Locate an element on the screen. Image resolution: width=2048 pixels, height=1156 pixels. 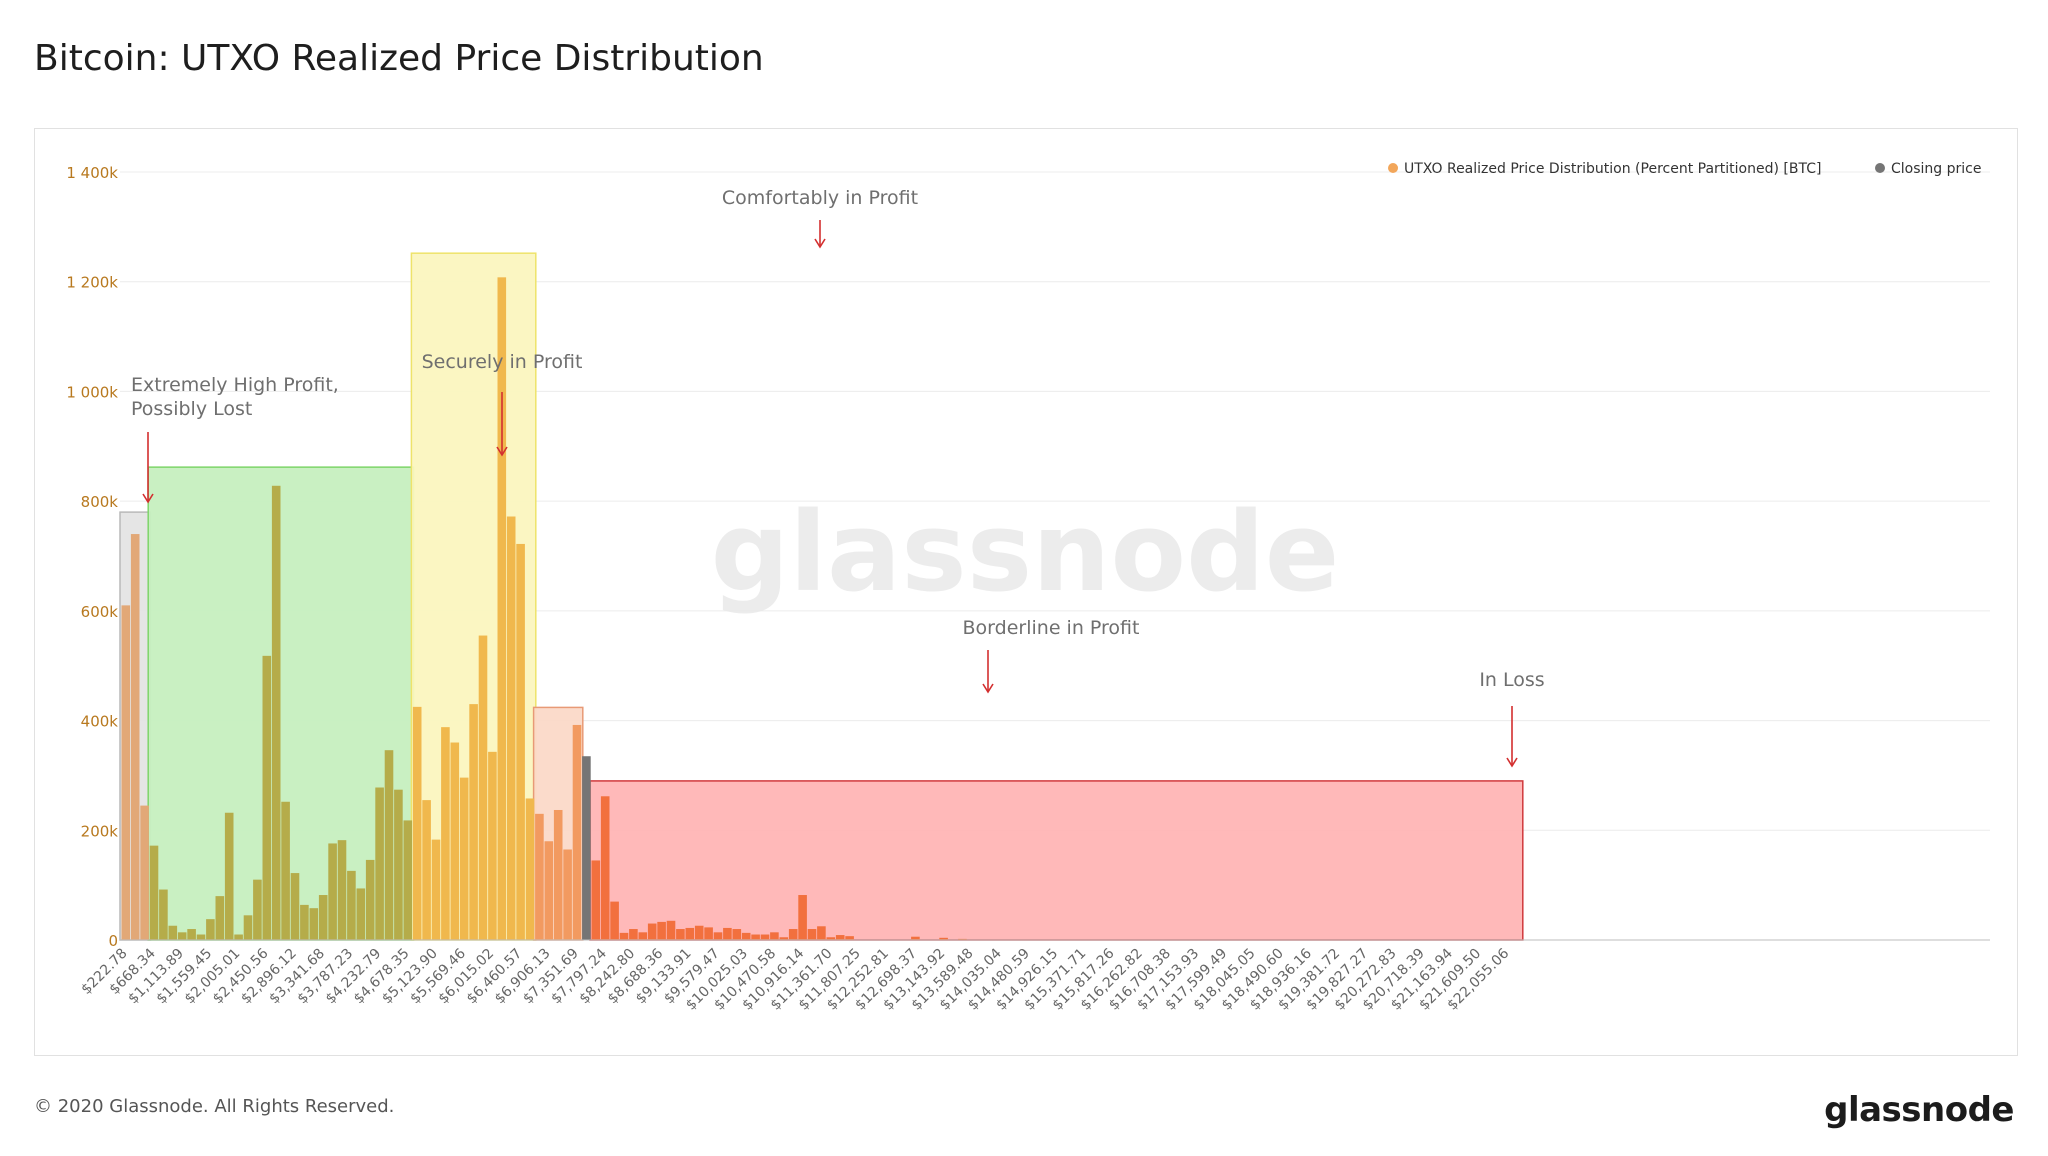
y-tick-label: 600k is located at coordinates (100, 612).